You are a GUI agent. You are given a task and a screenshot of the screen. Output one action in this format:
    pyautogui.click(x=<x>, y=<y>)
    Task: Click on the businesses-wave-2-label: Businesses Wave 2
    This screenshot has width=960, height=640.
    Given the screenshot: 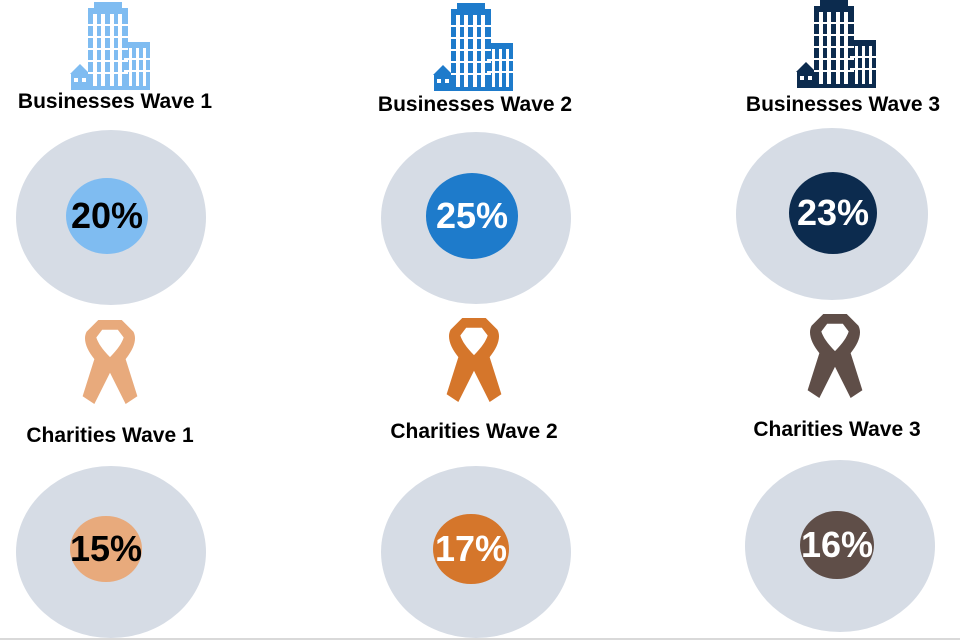 What is the action you would take?
    pyautogui.click(x=475, y=104)
    